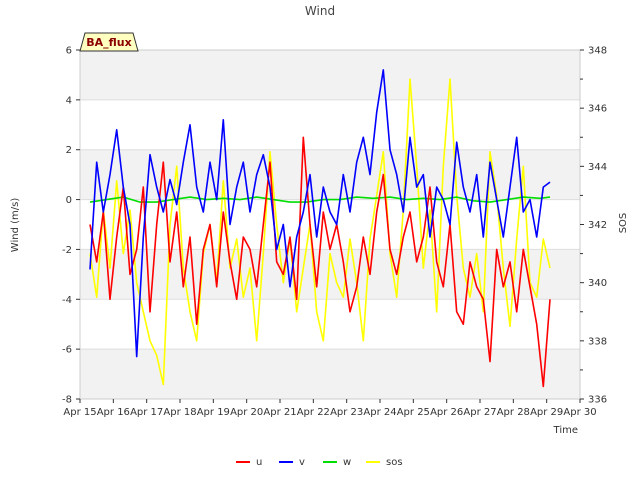  I want to click on y2-tick-label: 348, so click(597, 51).